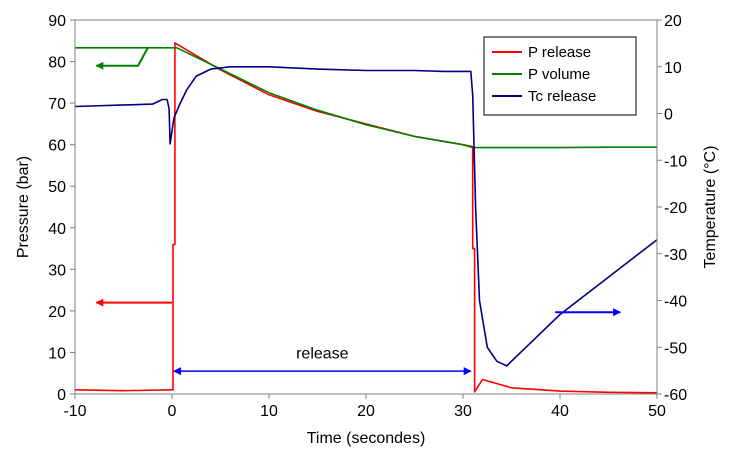 The image size is (733, 453). Describe the element at coordinates (61, 395) in the screenshot. I see `left-y-tick-label: 0` at that location.